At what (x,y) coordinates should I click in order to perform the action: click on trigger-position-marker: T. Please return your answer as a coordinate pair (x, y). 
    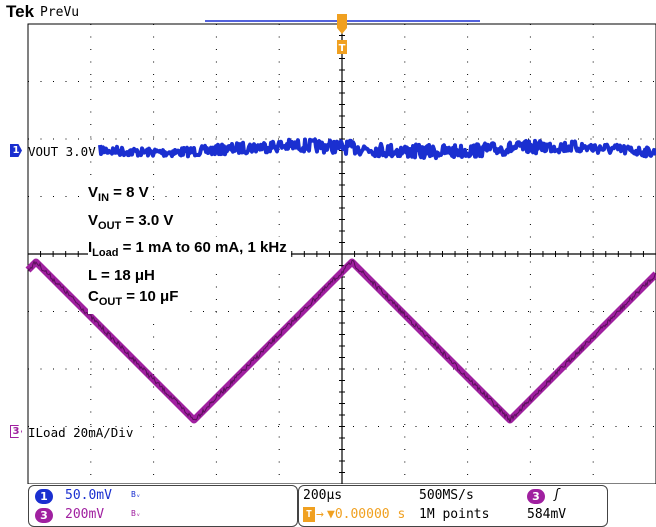
    Looking at the image, I should click on (342, 34).